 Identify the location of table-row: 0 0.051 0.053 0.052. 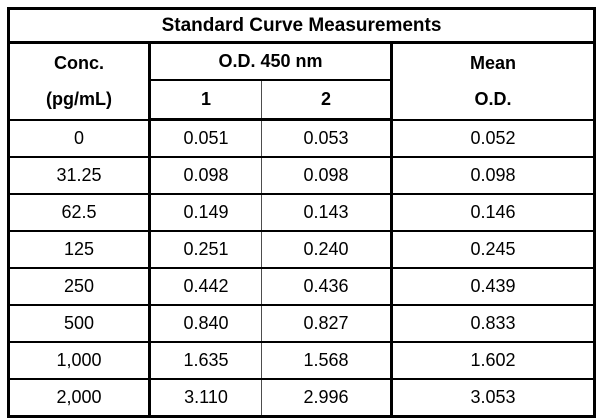
(301, 138).